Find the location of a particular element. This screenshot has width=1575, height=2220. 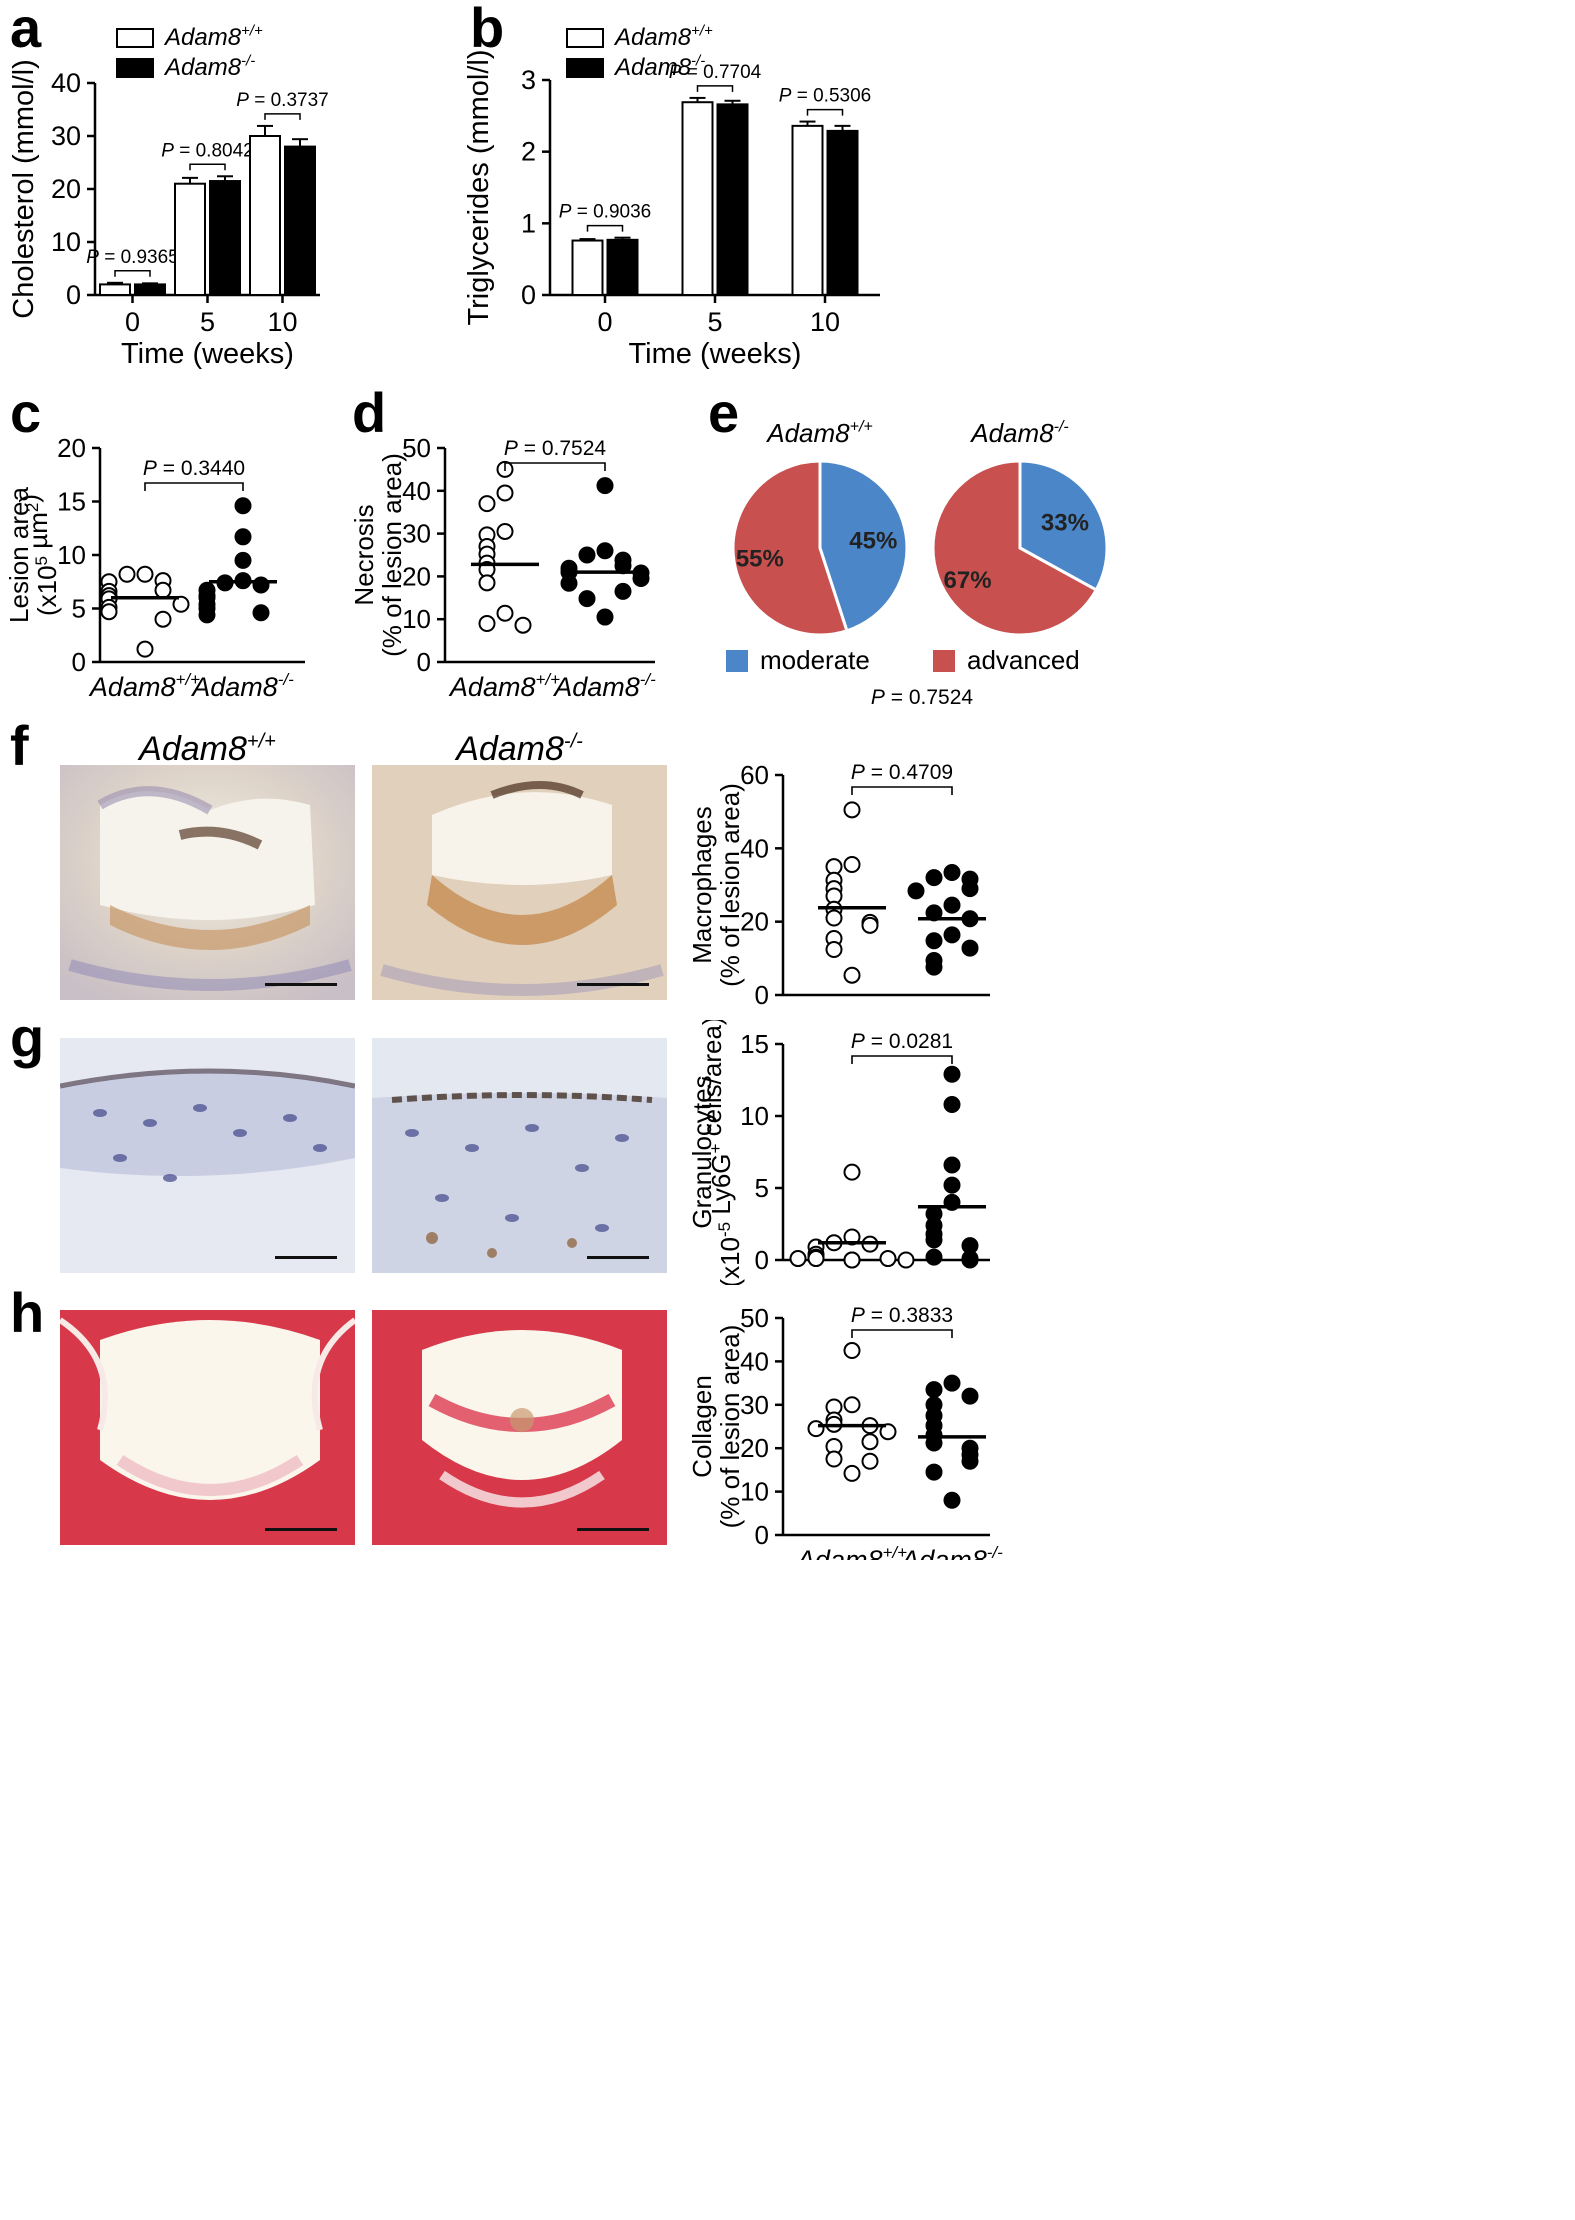

panel-label-a: a is located at coordinates (26, 29).